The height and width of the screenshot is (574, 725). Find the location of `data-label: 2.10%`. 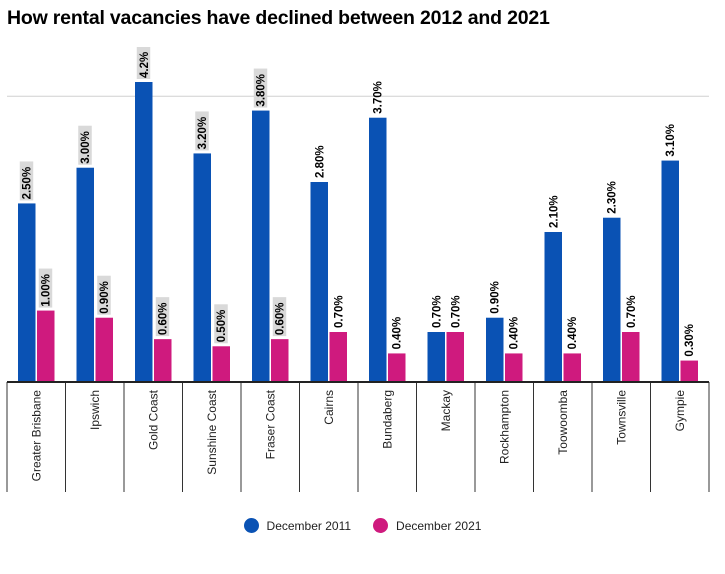

data-label: 2.10% is located at coordinates (554, 211).